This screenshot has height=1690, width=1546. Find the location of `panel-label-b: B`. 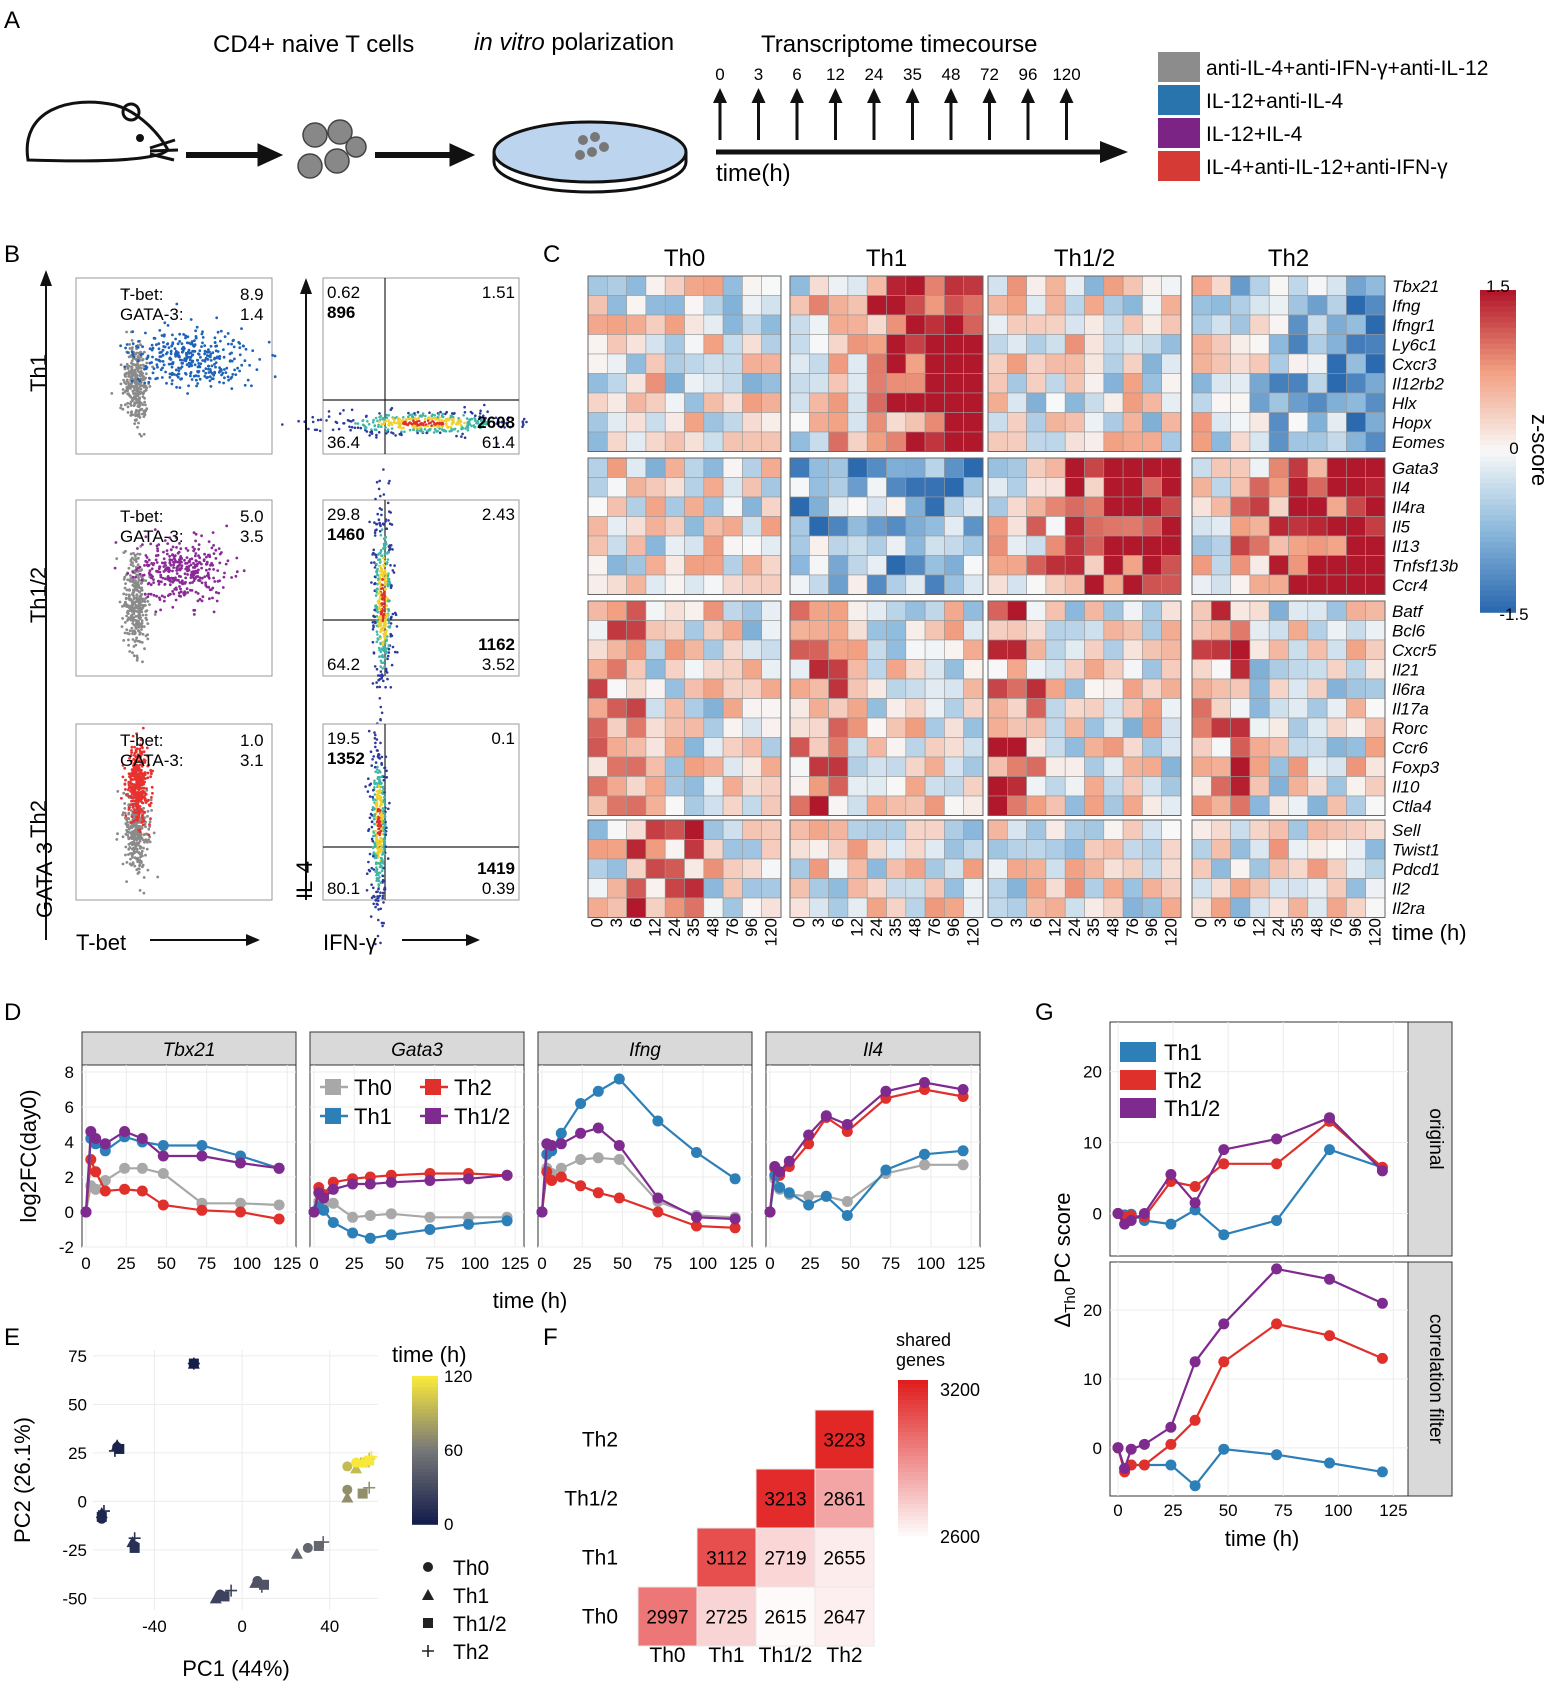

panel-label-b: B is located at coordinates (12, 254).